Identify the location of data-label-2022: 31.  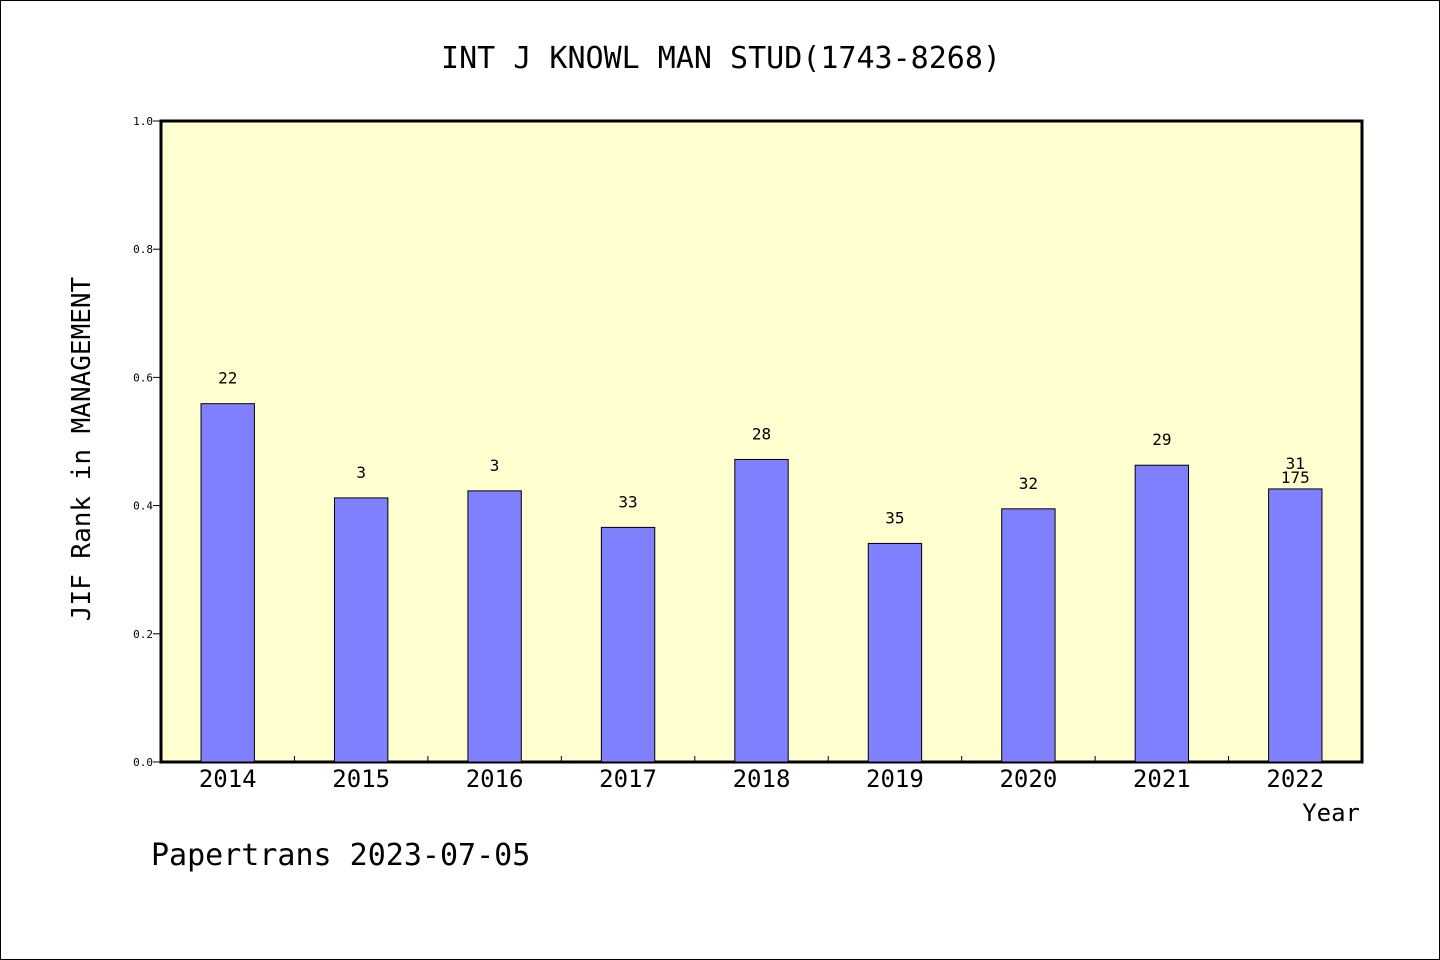
(1295, 463).